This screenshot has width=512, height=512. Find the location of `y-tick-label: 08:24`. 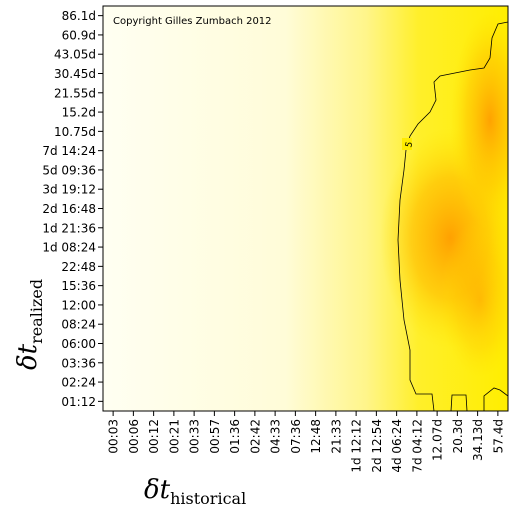

y-tick-label: 08:24 is located at coordinates (78, 325).